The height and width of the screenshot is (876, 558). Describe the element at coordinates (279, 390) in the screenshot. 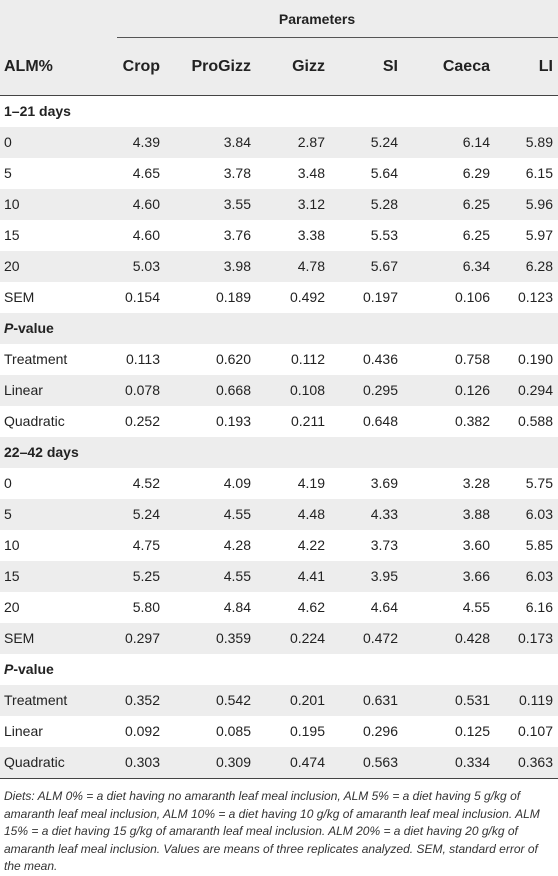

I see `table-row: Linear 0.078 0.668 0.108 0.295 0.126 0.294` at that location.